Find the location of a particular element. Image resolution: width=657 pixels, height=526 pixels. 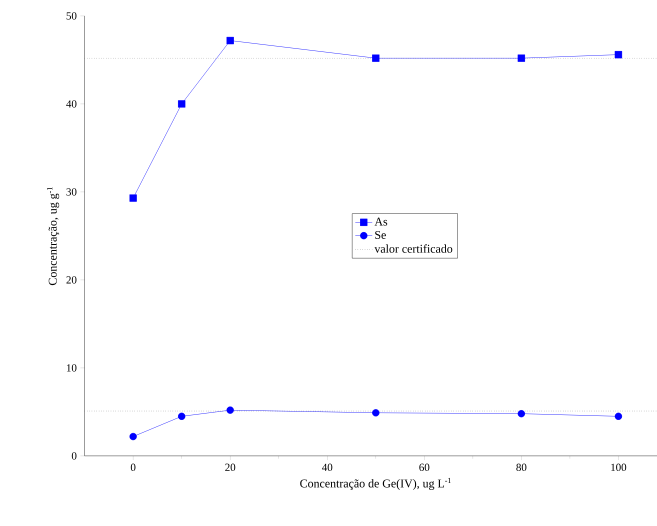

y-axis-title: Concentração, ug g$^{-1}$ is located at coordinates (53, 236).